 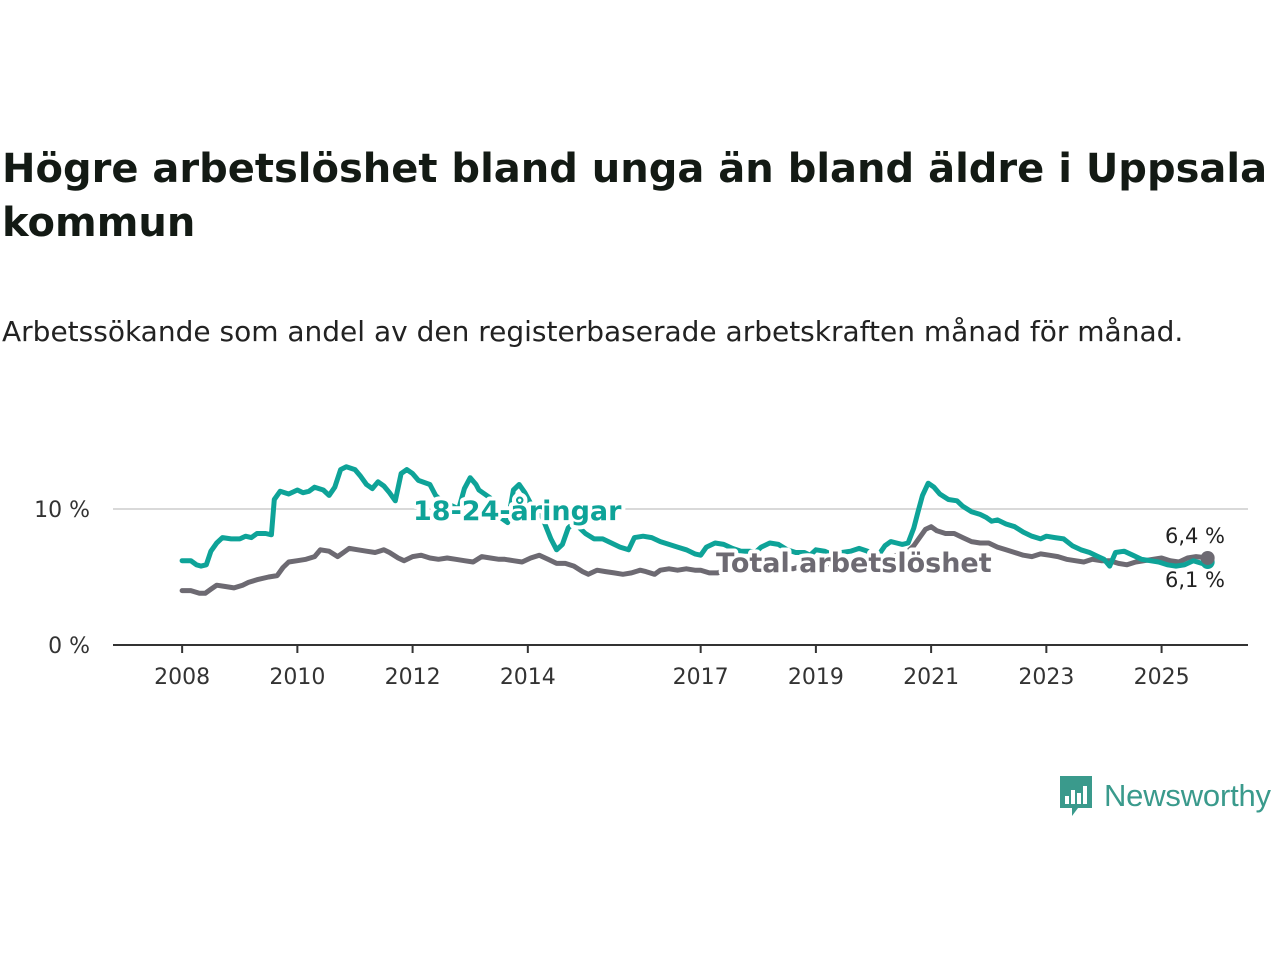 I want to click on end-label-youth: 6,1 %, so click(x=1195, y=580).